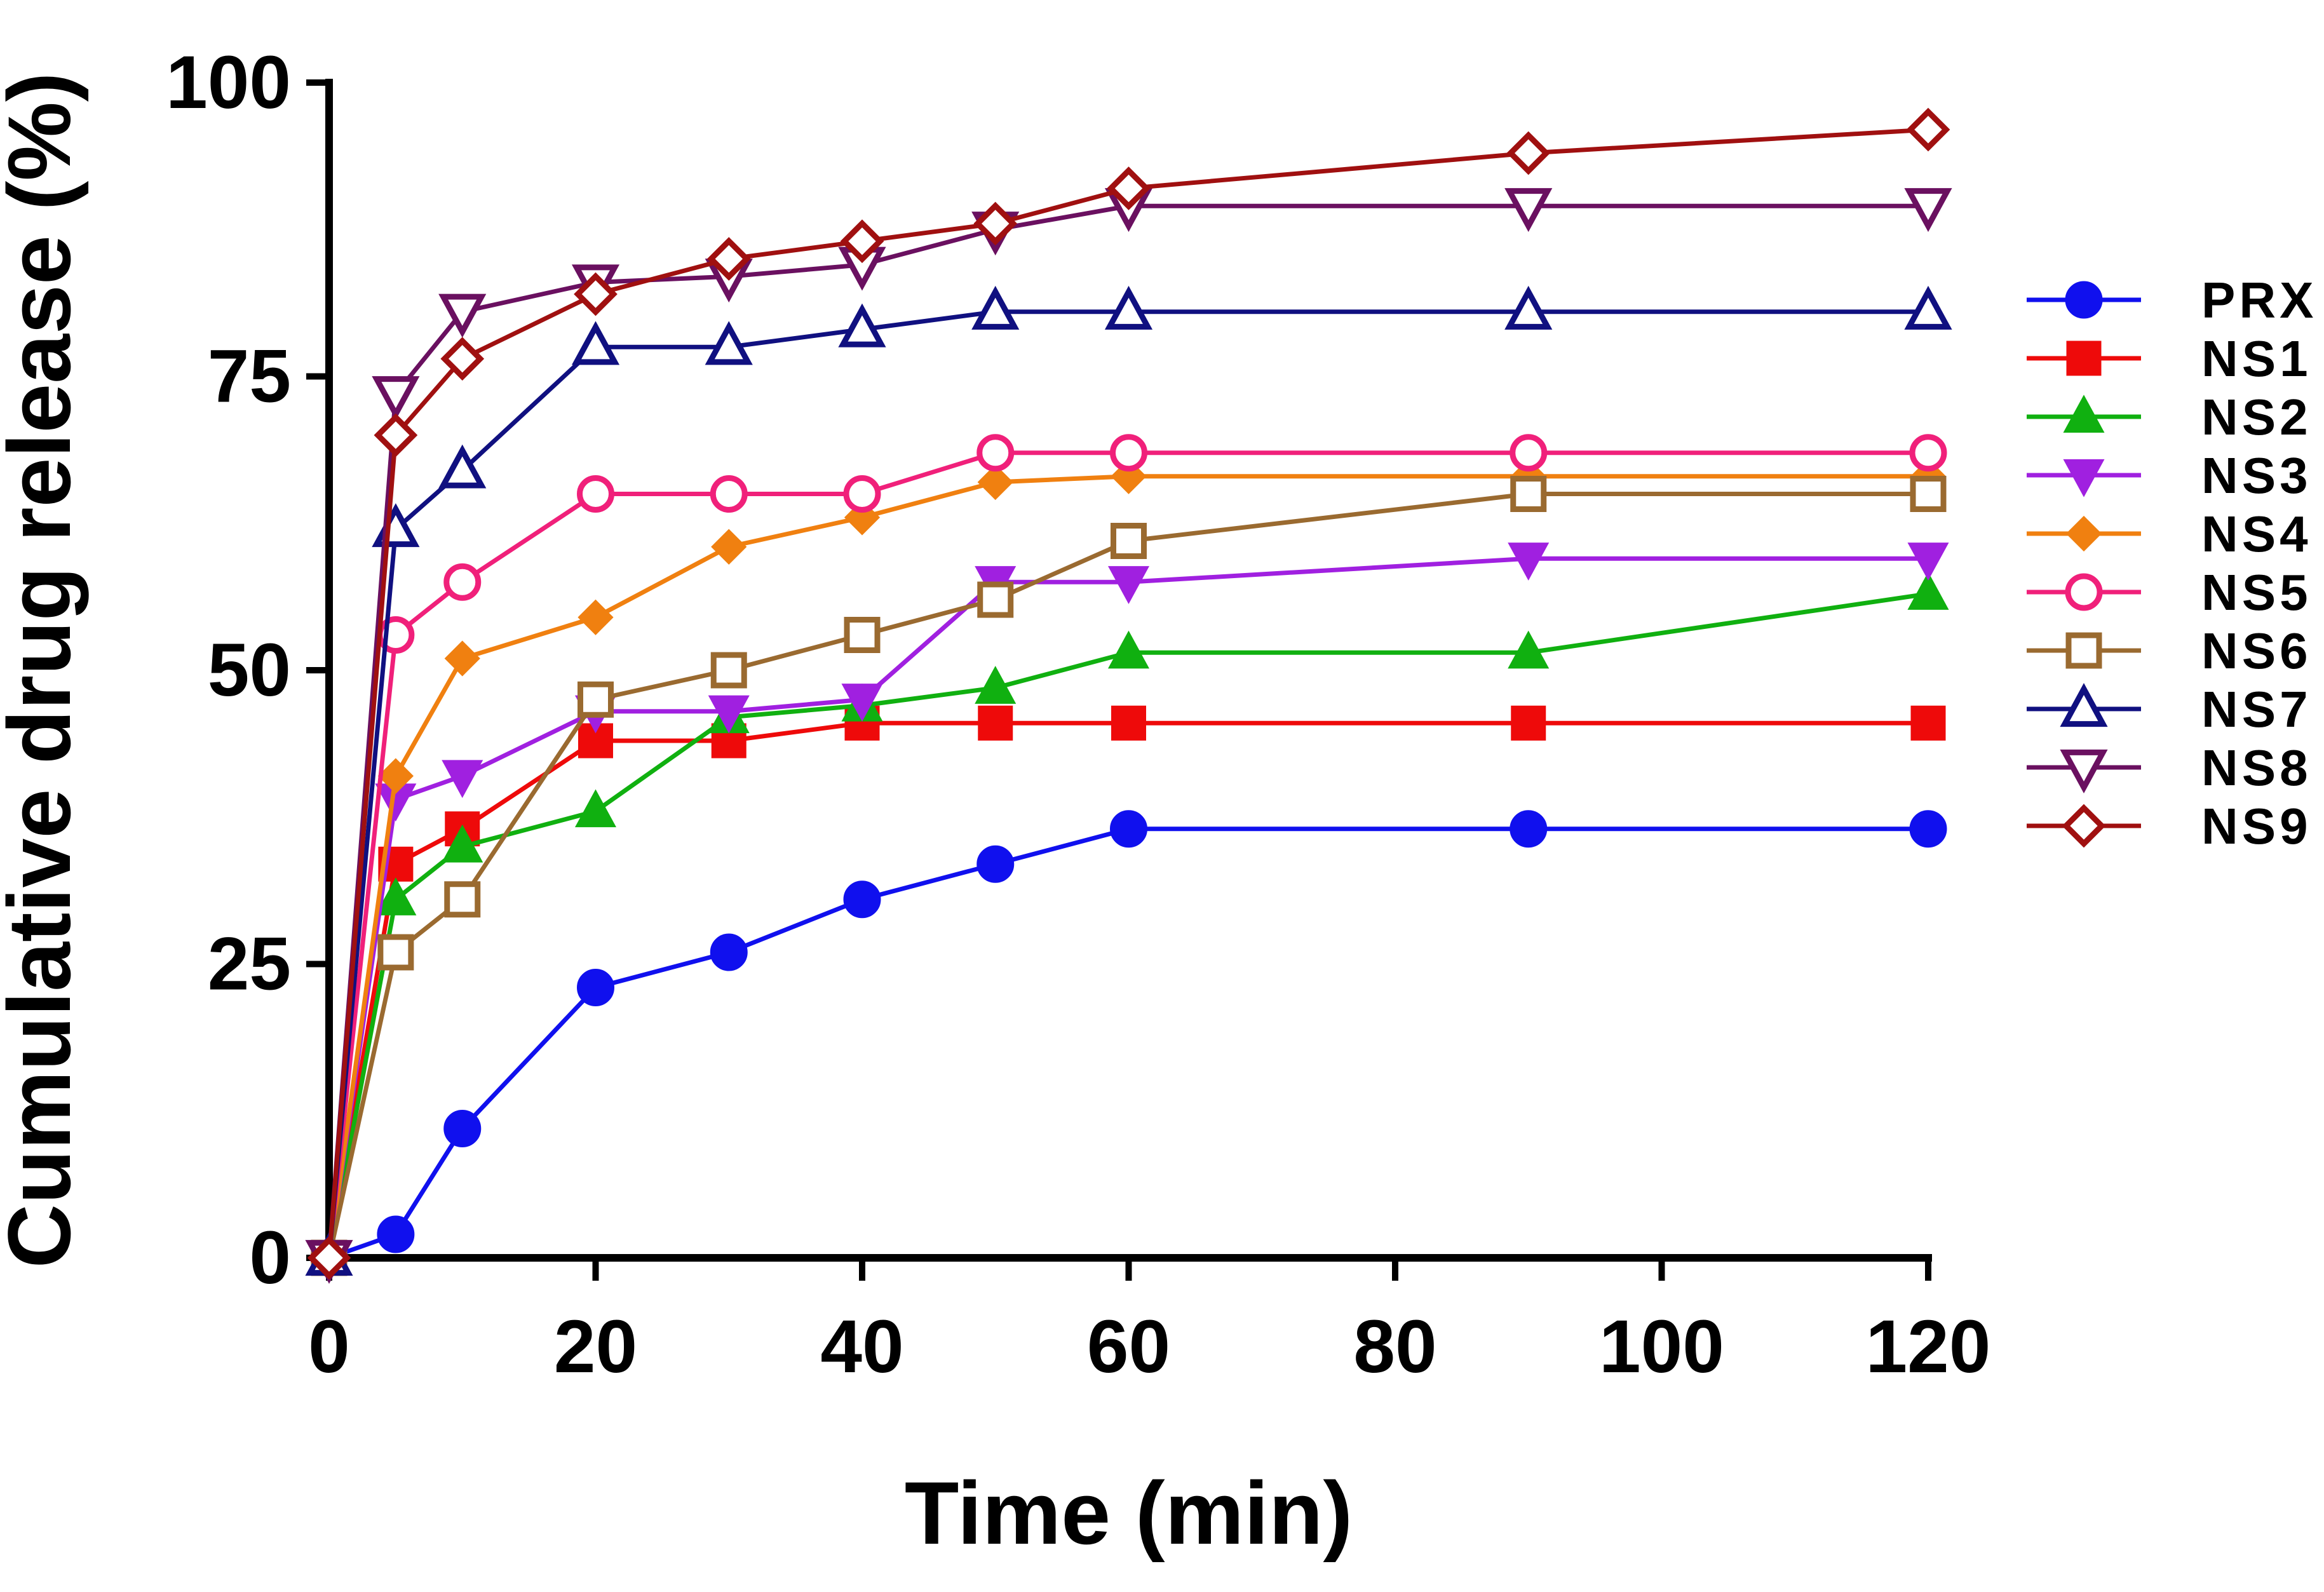 The width and height of the screenshot is (2324, 1592). What do you see at coordinates (270, 1258) in the screenshot?
I see `y-tick-label: 0` at bounding box center [270, 1258].